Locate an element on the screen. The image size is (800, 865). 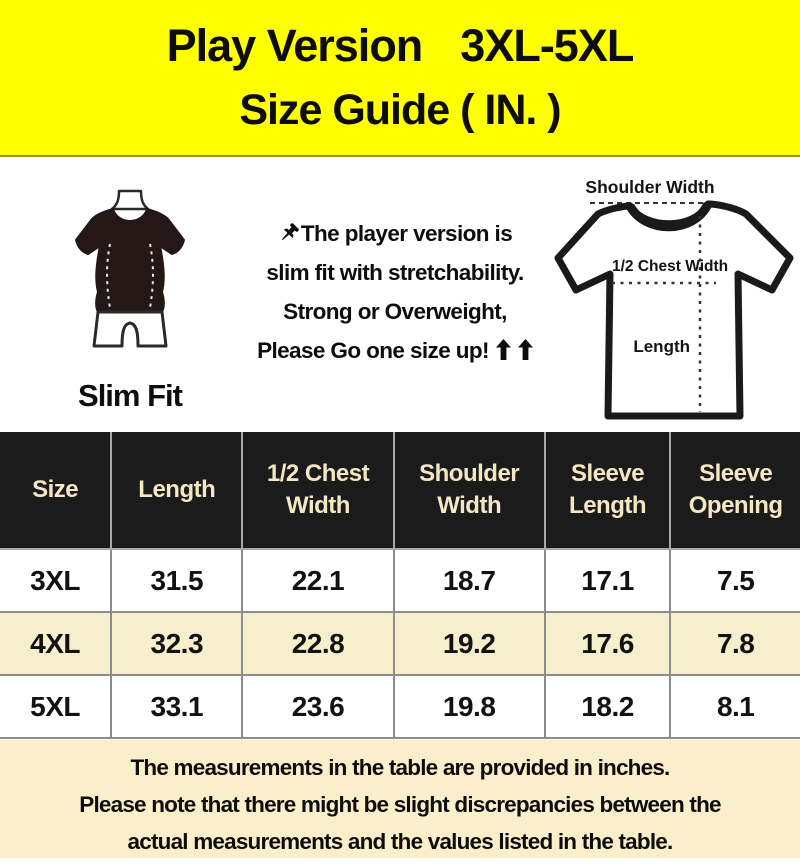
cell-sleeve-length: 17.6 is located at coordinates (607, 643).